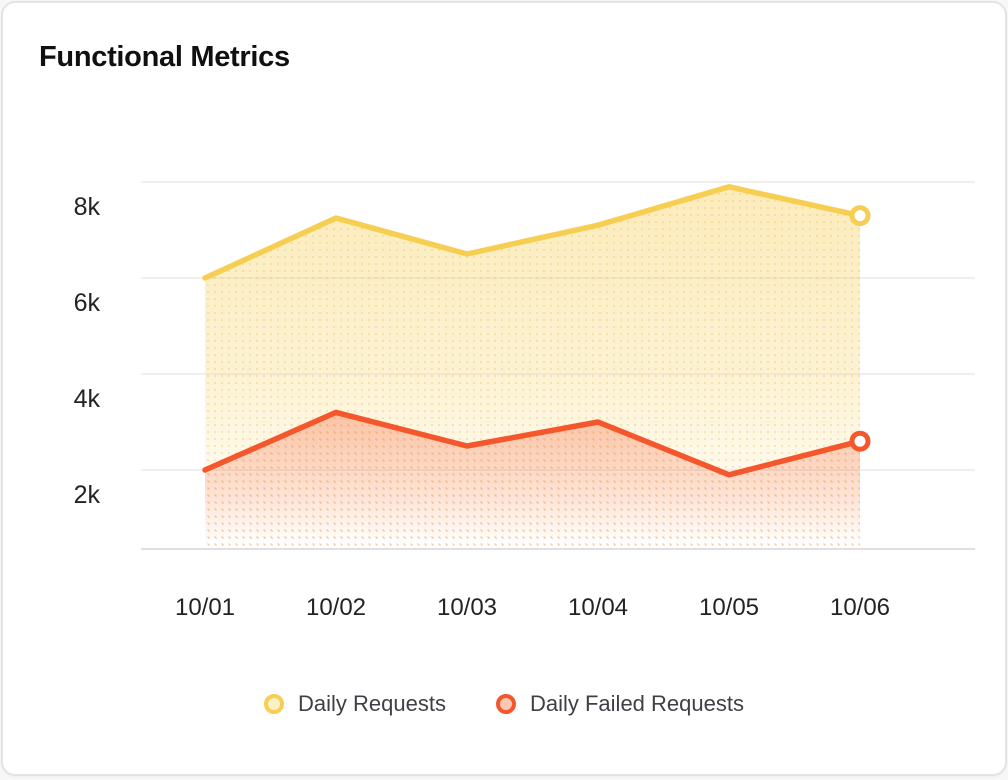 This screenshot has width=1008, height=780. What do you see at coordinates (372, 703) in the screenshot?
I see `legend-label: Daily Requests` at bounding box center [372, 703].